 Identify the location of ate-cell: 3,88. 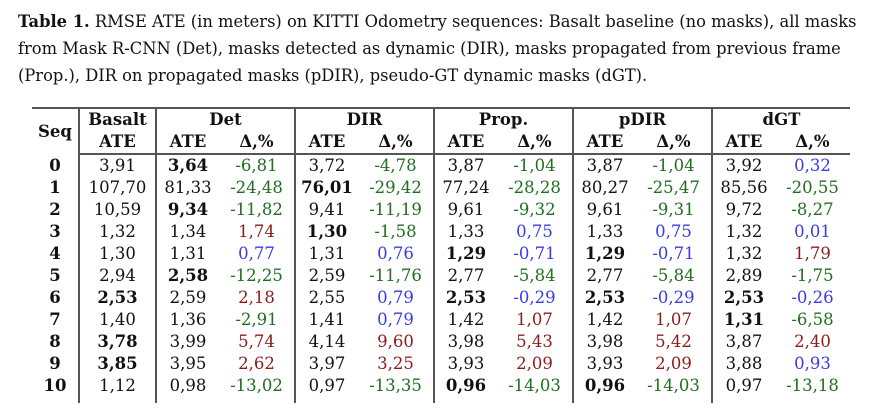
(743, 364).